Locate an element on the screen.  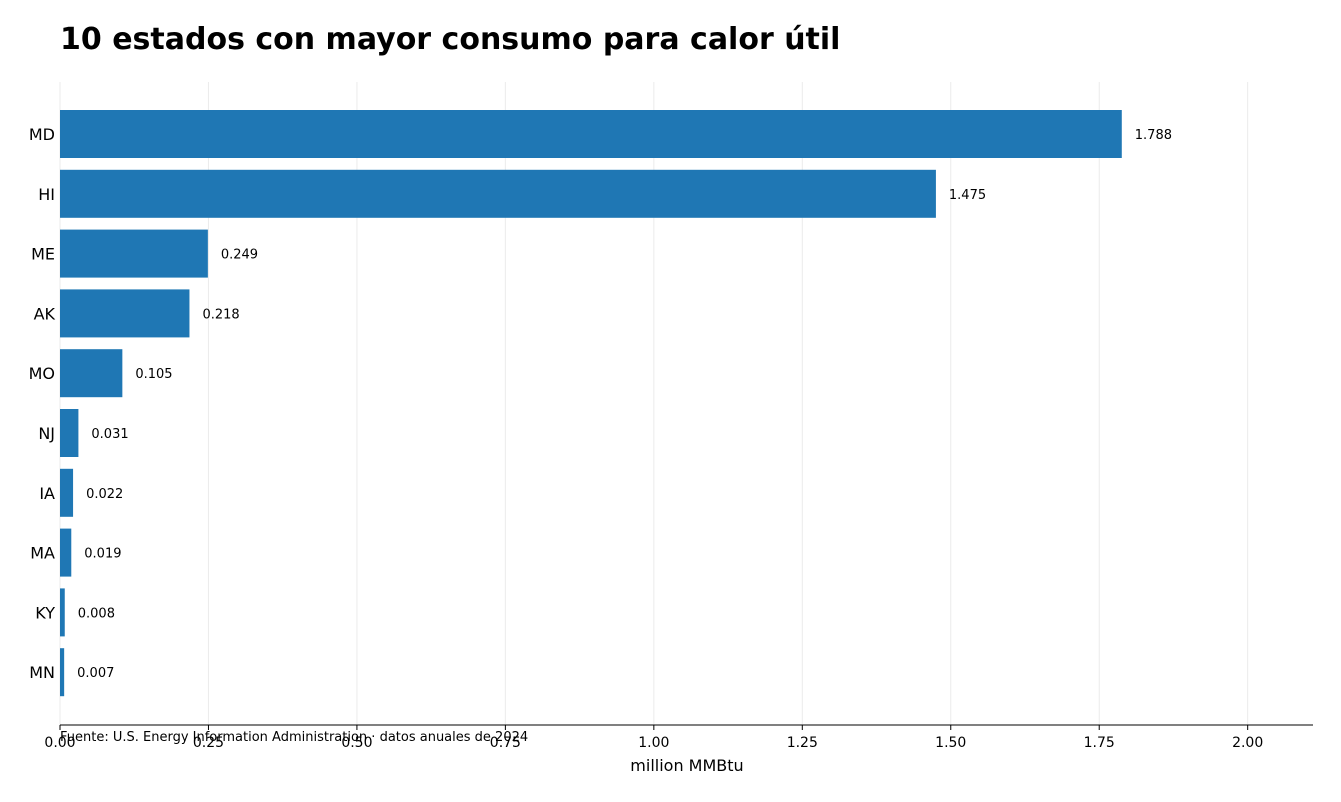
bar-mo is located at coordinates (91, 373).